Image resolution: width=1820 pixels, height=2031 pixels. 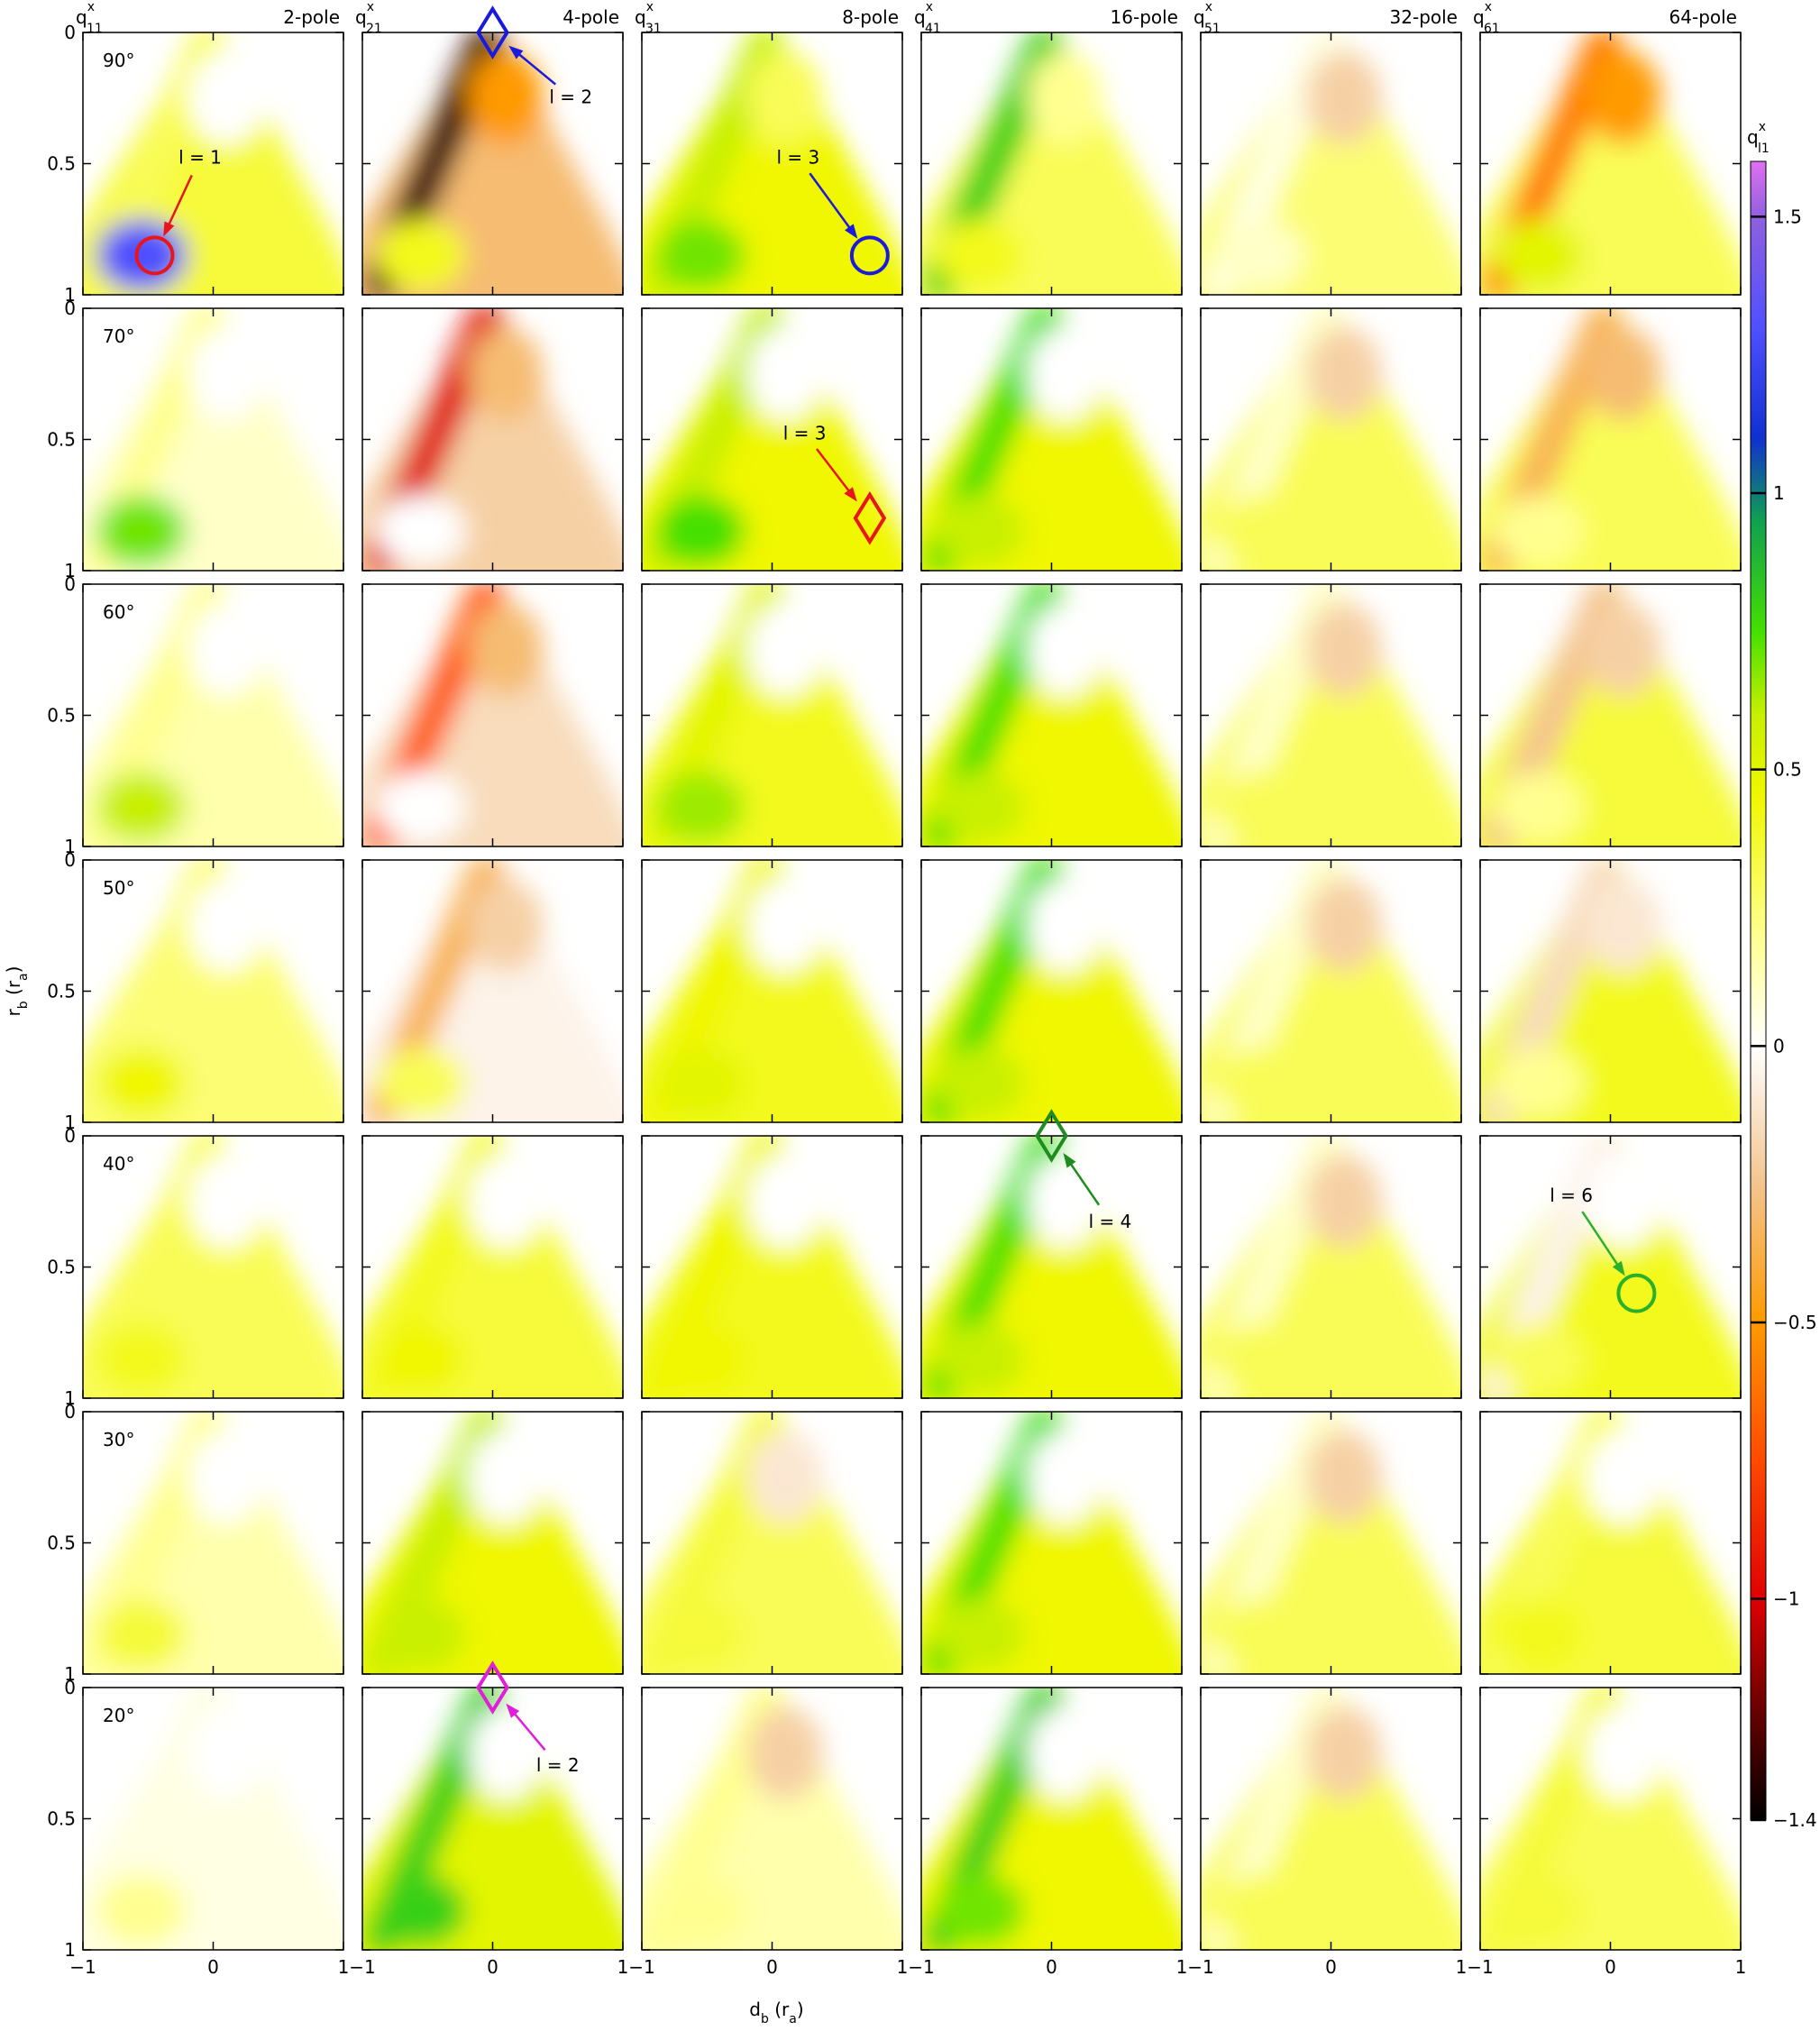 I want to click on column-symbol-sub: 11, so click(x=95, y=29).